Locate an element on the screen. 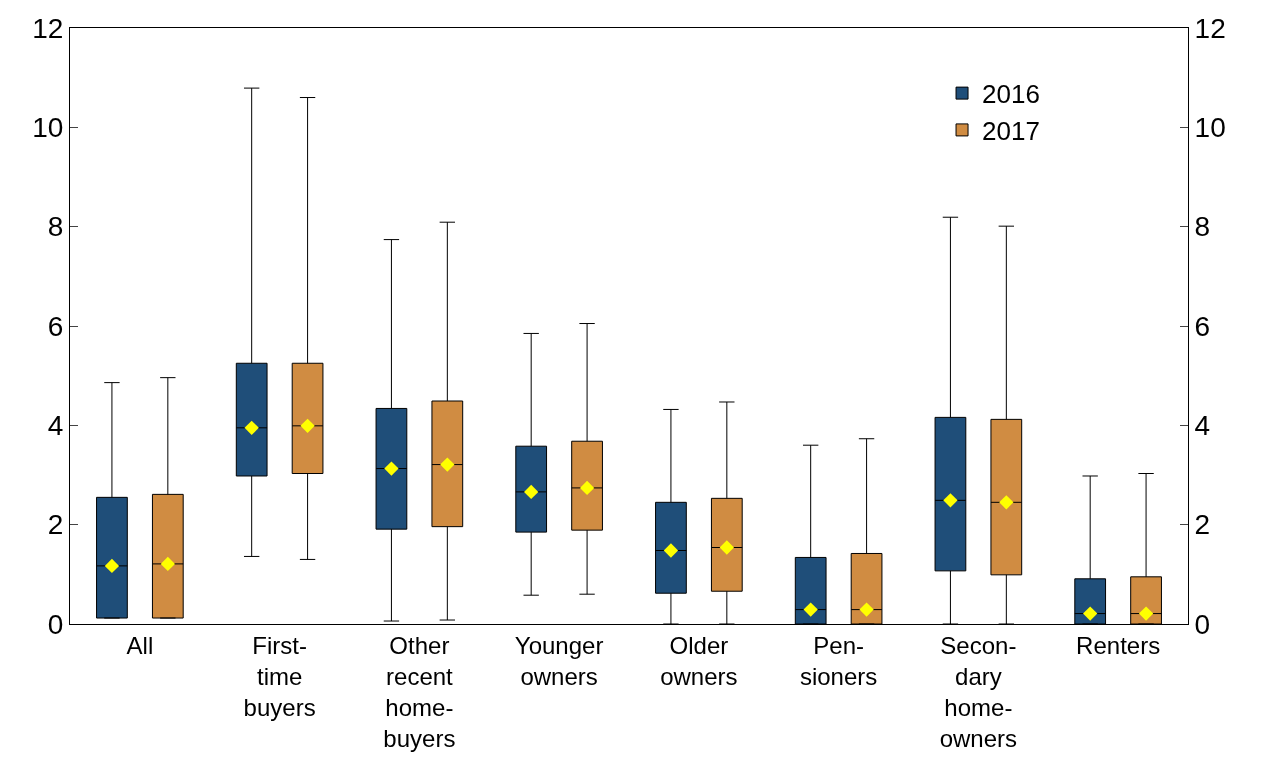 The height and width of the screenshot is (762, 1263). y2-tick-label: 10 is located at coordinates (1210, 128).